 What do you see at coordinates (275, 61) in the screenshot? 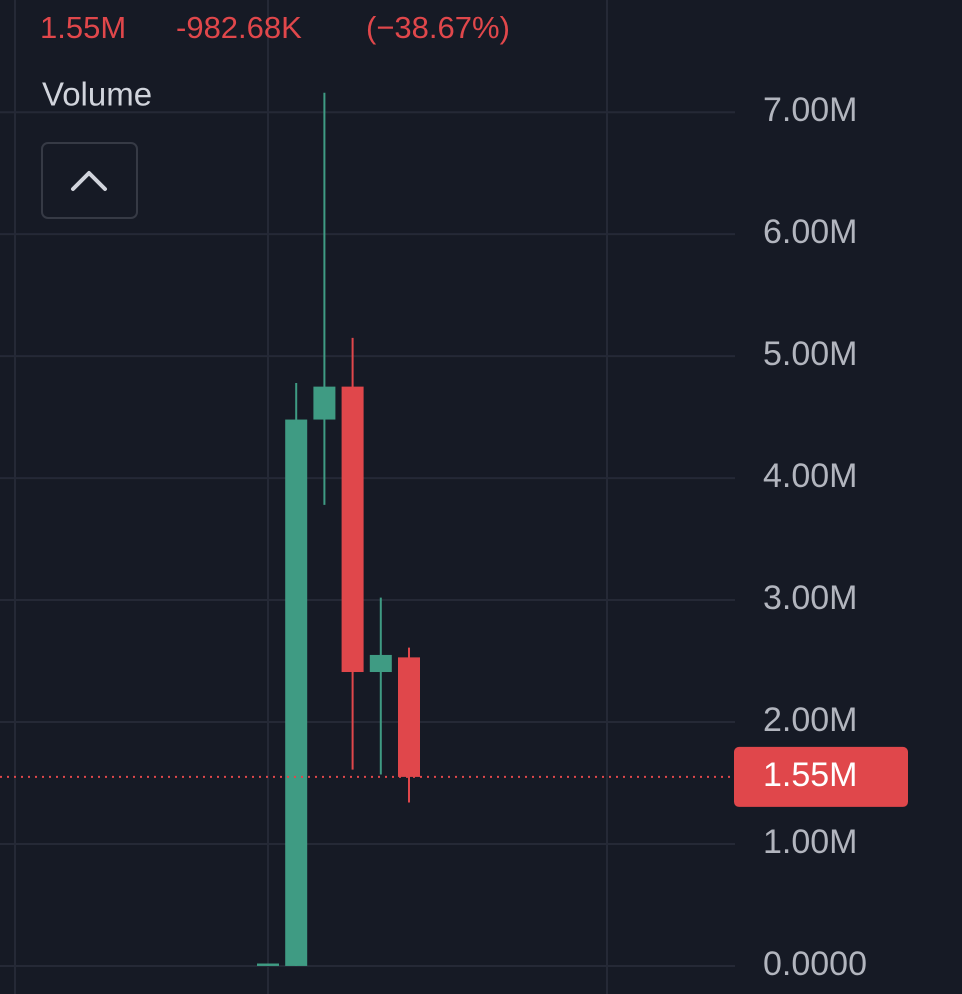
I see `header: 1.55M -982.68K (−38.67%) Volume` at bounding box center [275, 61].